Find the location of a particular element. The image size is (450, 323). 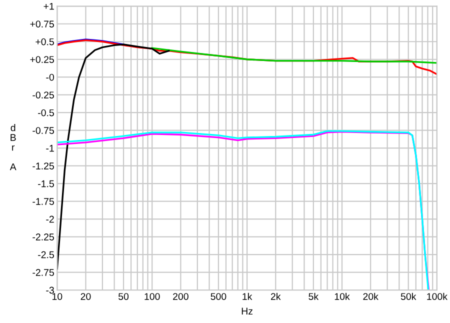

y-tick-label: -1.25 is located at coordinates (43, 166).